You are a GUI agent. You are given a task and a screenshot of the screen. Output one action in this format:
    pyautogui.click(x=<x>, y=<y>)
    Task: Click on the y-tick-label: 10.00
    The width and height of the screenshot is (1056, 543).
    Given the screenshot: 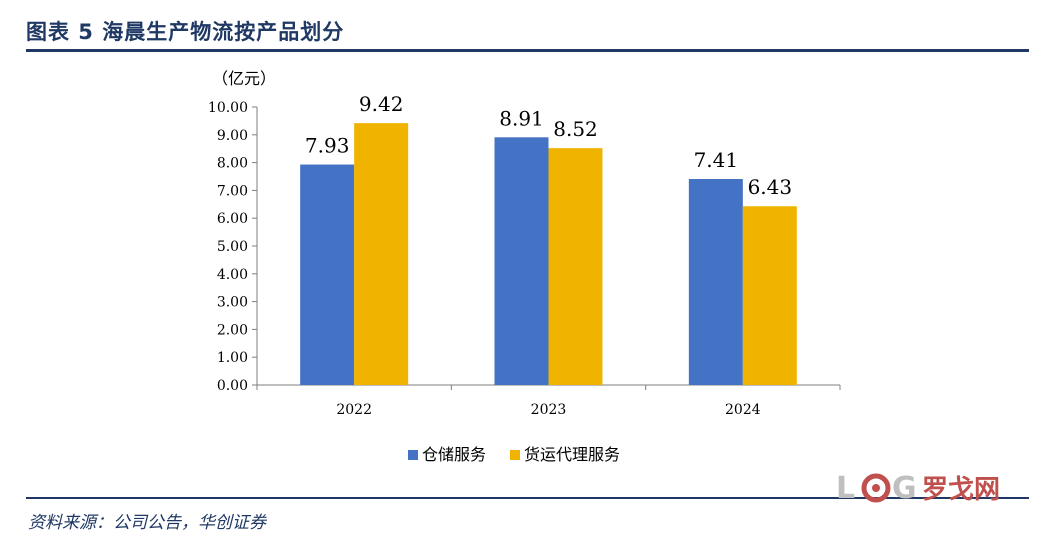 What is the action you would take?
    pyautogui.click(x=228, y=108)
    